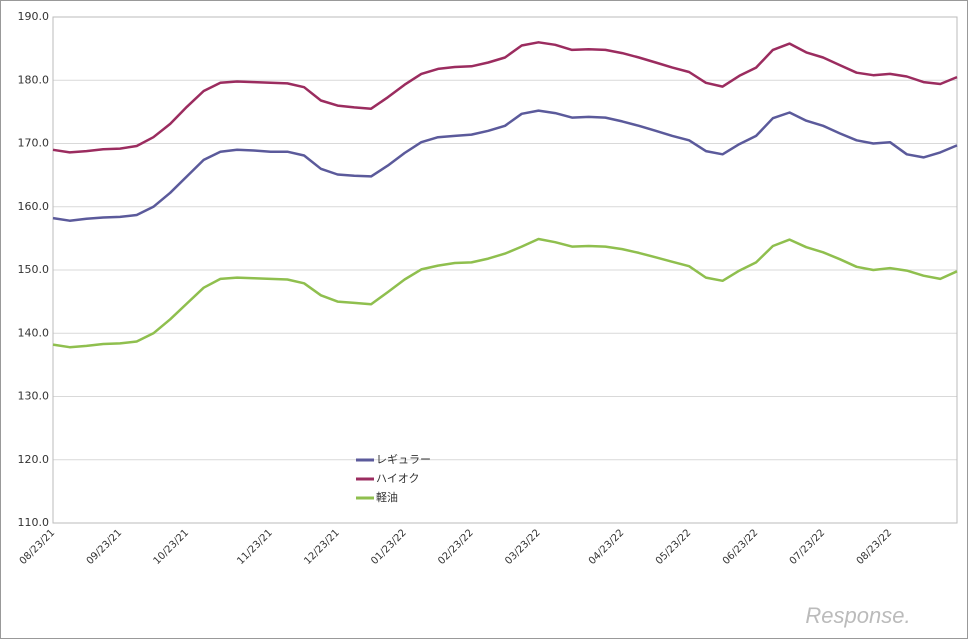 This screenshot has width=968, height=639. Describe the element at coordinates (607, 547) in the screenshot. I see `x-tick-label: 04/23/22` at that location.